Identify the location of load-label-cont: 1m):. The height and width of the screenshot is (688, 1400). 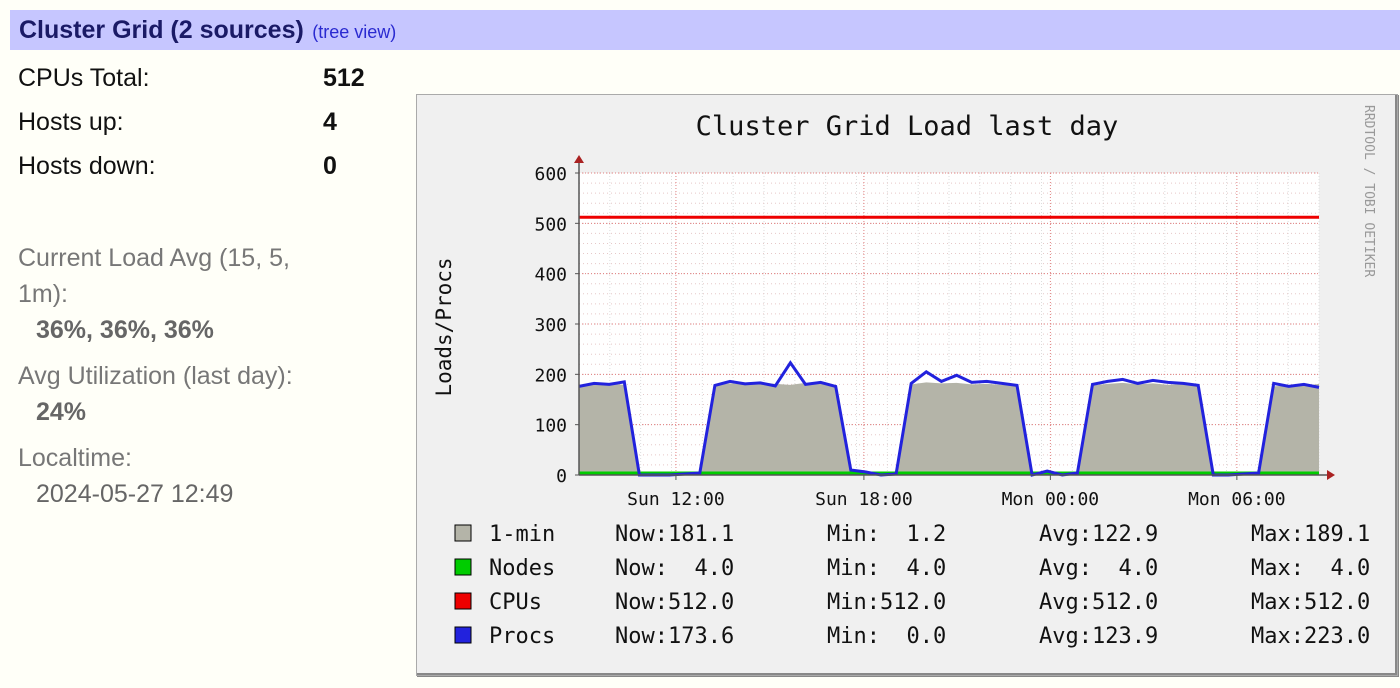
(43, 294).